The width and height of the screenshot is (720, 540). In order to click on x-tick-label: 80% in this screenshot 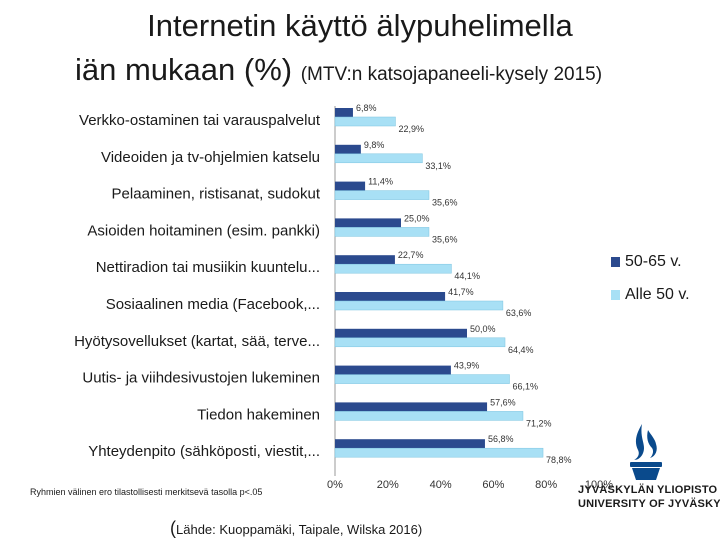, I will do `click(546, 485)`.